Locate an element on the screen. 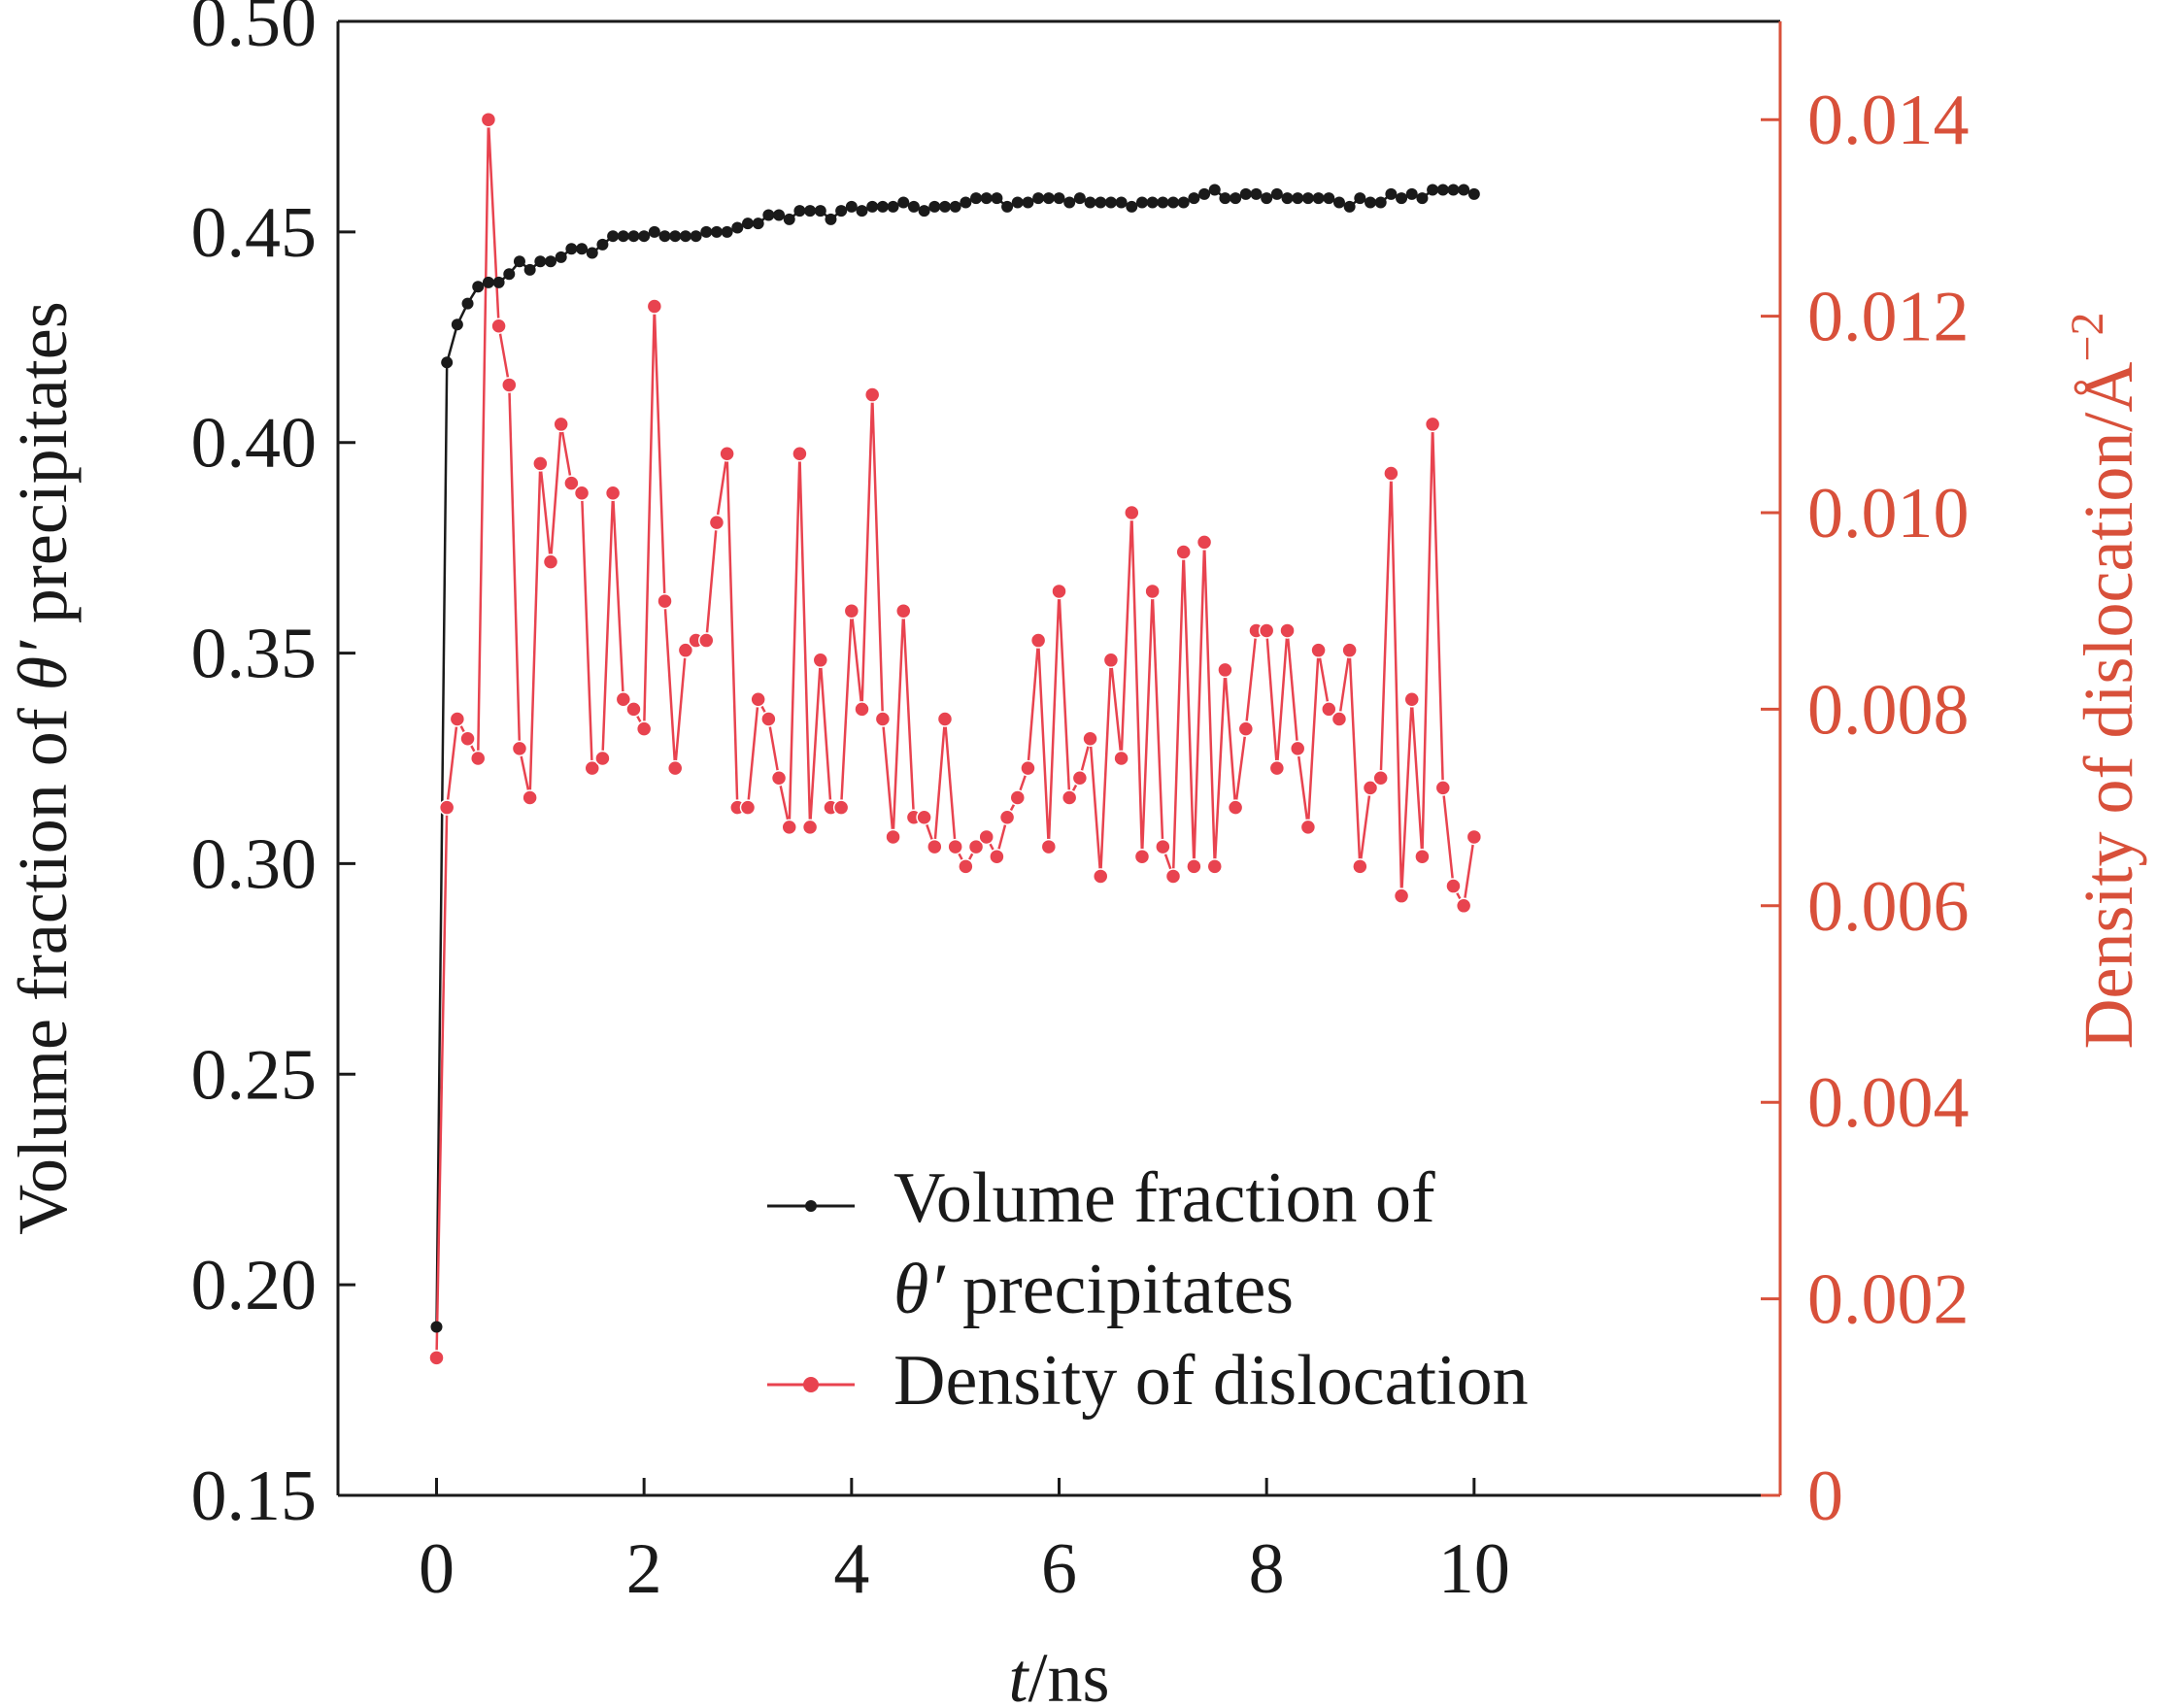 The width and height of the screenshot is (2157, 1708). right-y-tick-label: 0.008 is located at coordinates (1888, 710).